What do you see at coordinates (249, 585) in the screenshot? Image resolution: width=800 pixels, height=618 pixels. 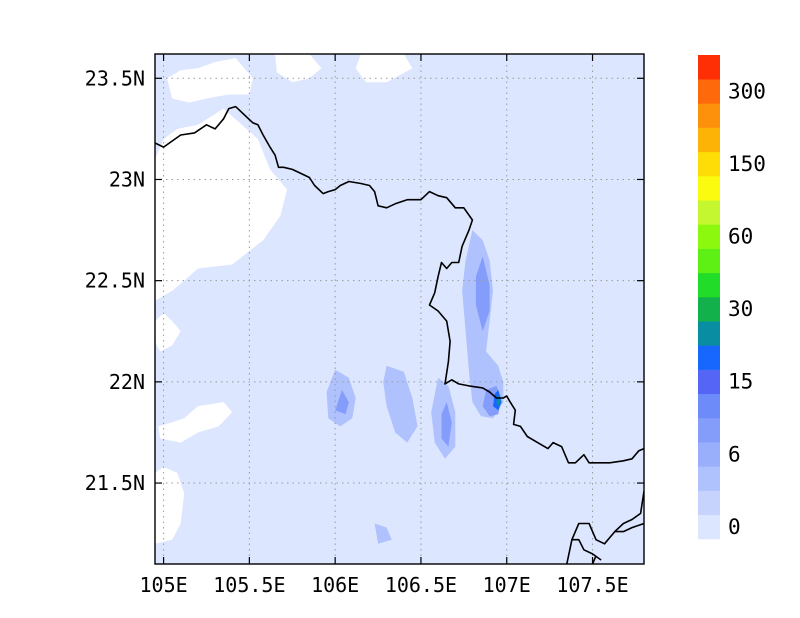 I see `x-tick-label: 105.5E` at bounding box center [249, 585].